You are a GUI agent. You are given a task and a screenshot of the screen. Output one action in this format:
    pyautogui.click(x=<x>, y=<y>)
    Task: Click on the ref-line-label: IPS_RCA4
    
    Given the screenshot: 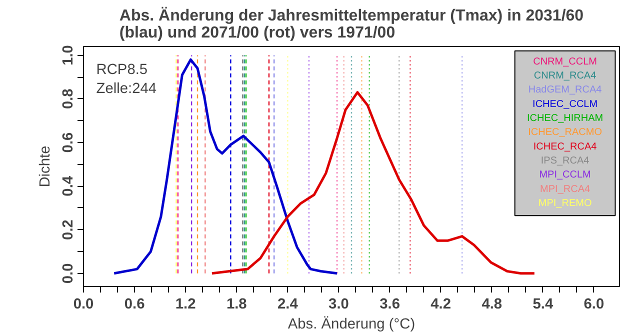 What is the action you would take?
    pyautogui.click(x=565, y=161)
    